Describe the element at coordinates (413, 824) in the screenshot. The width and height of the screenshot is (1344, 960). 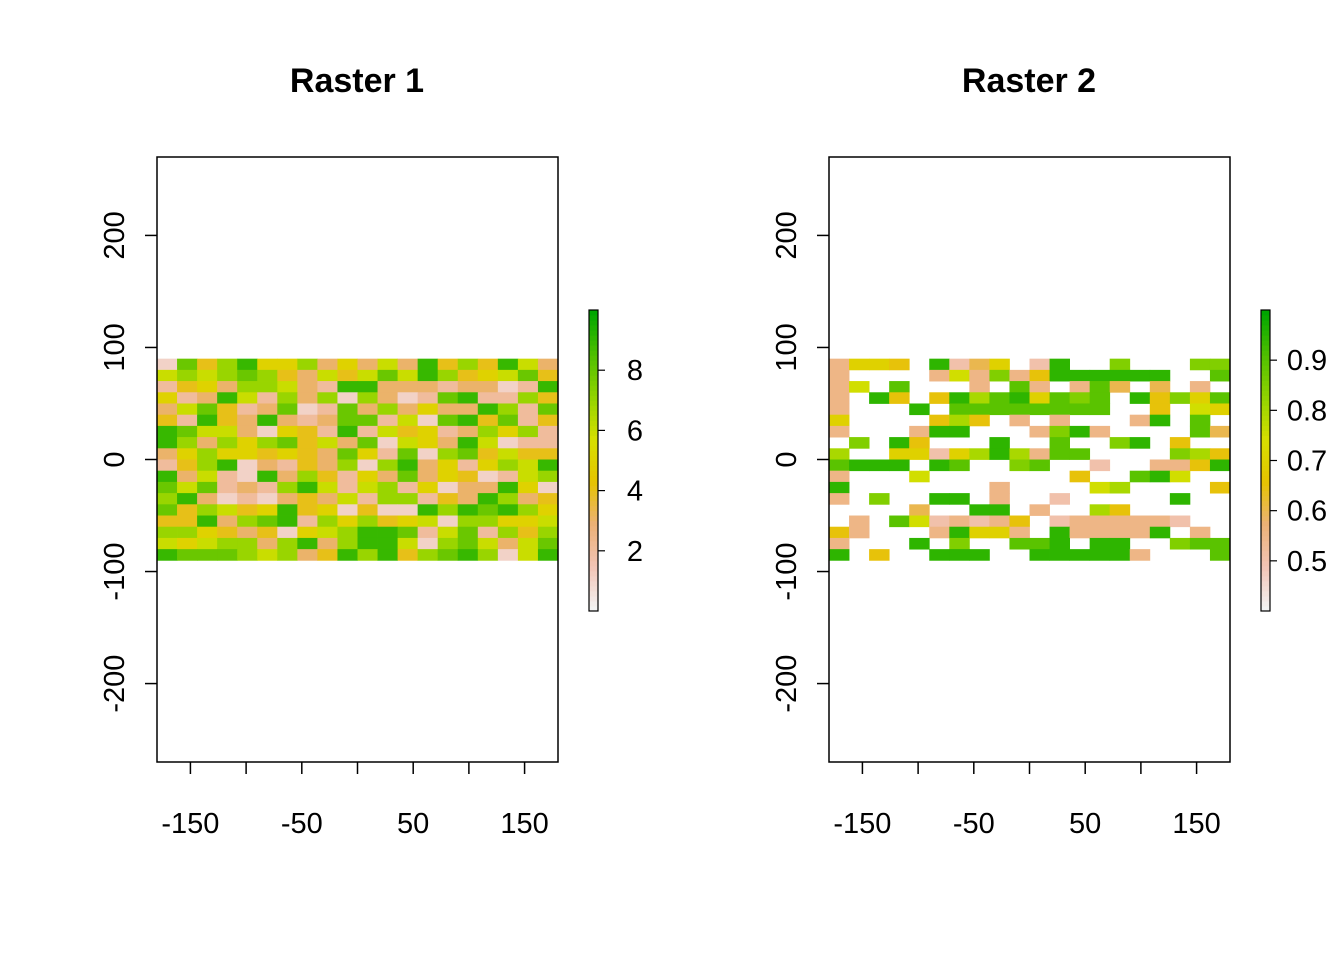
I see `x-tick-label: 50` at that location.